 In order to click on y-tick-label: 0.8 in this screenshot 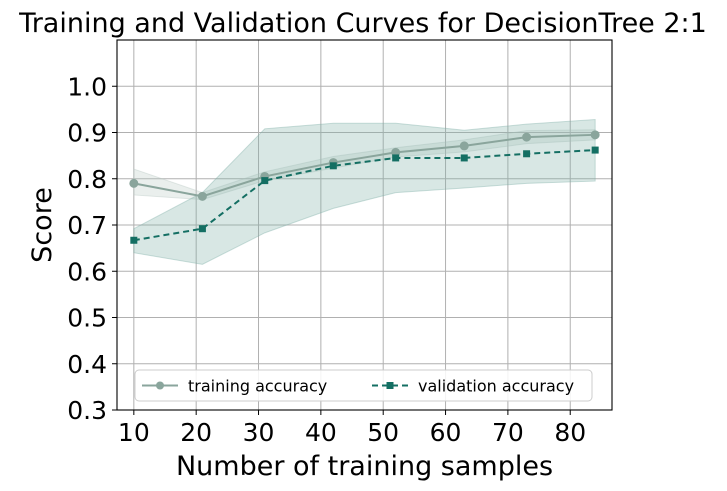, I will do `click(87, 179)`.